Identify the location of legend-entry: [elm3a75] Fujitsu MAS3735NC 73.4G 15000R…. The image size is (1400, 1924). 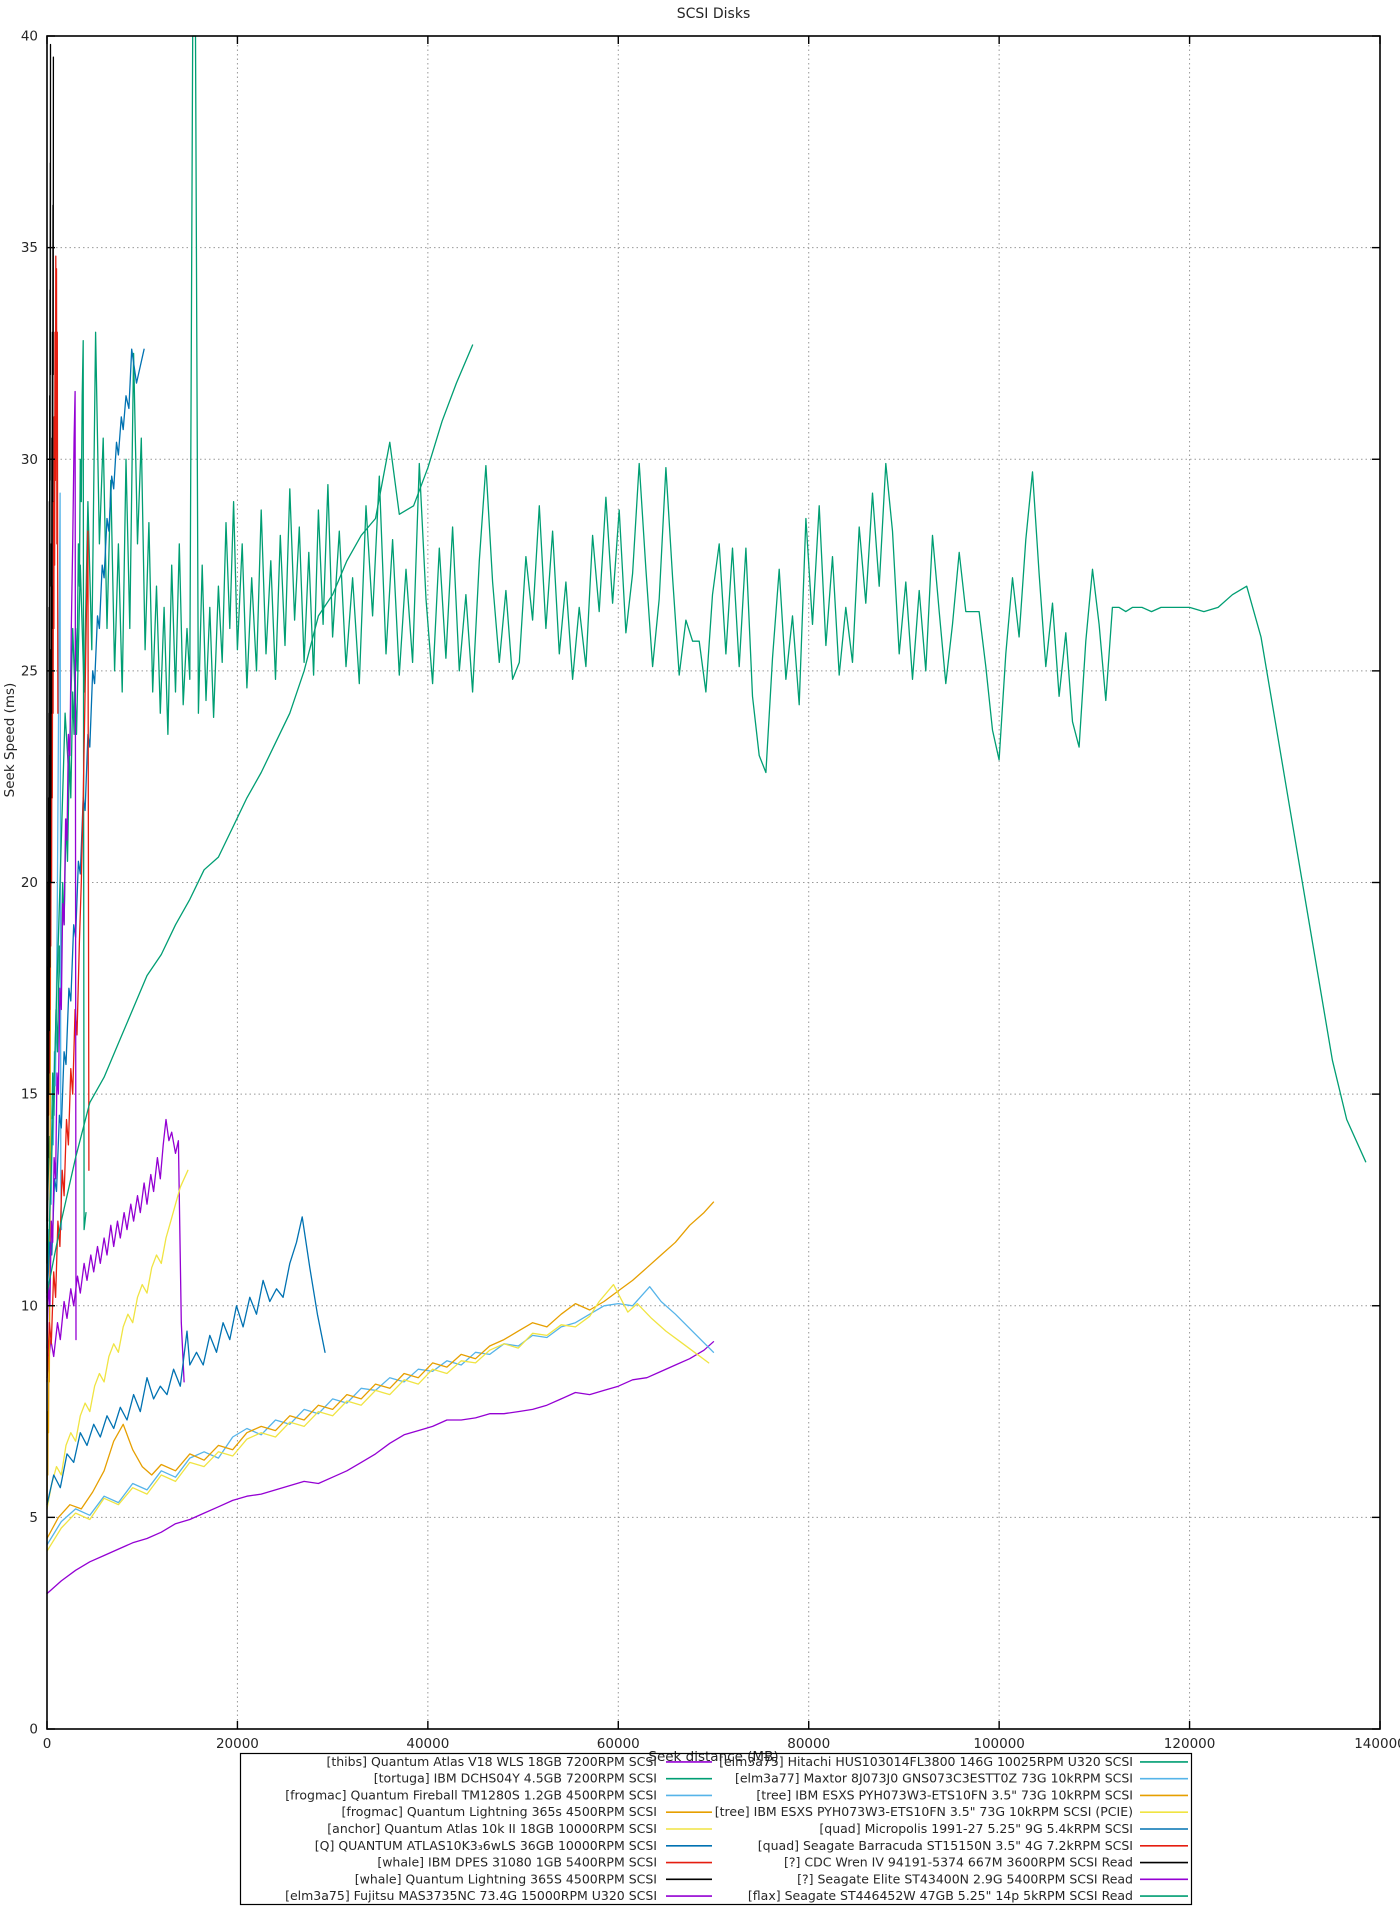
(498, 1895).